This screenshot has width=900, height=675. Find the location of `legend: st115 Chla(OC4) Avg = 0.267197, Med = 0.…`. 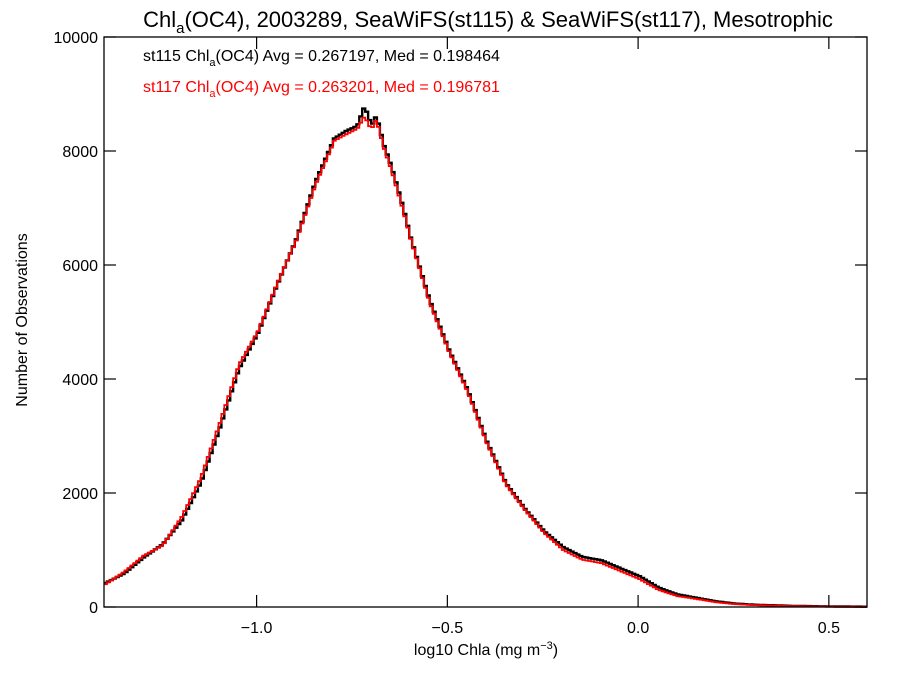

legend: st115 Chla(OC4) Avg = 0.267197, Med = 0.… is located at coordinates (321, 74).